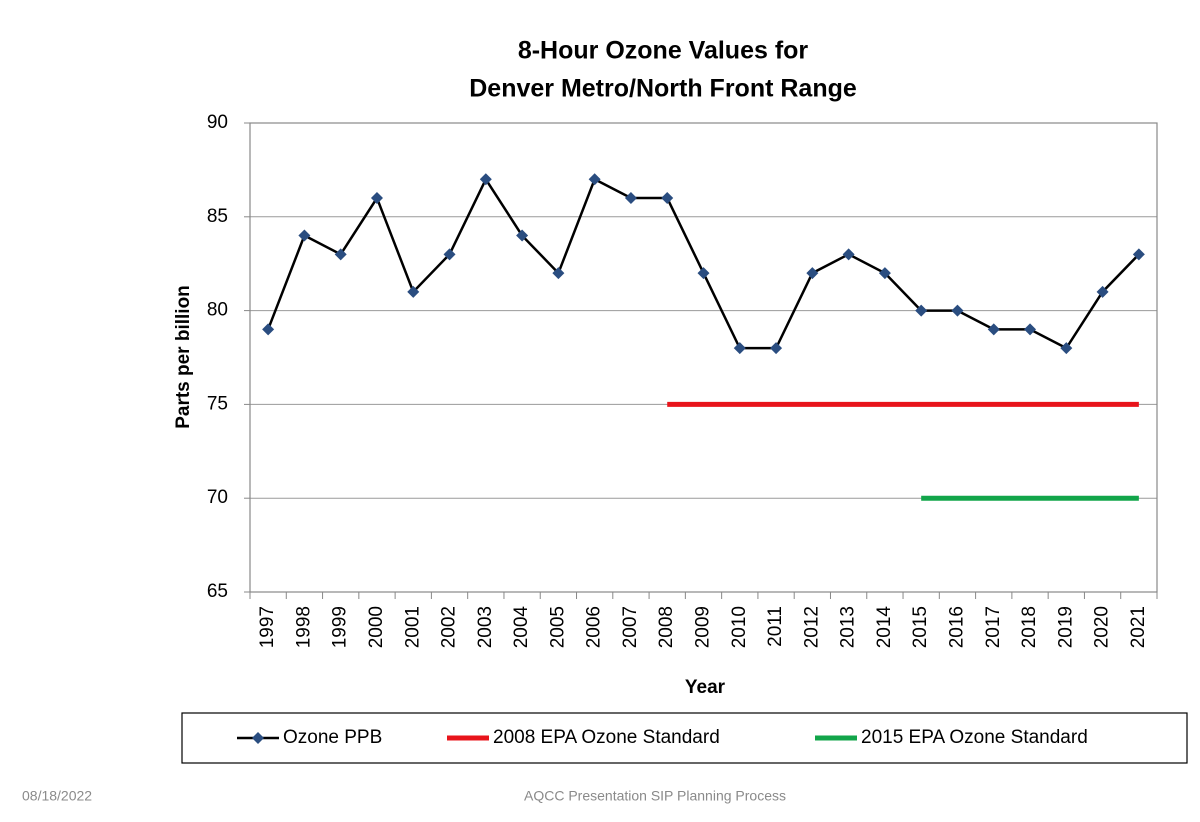 The image size is (1200, 822). I want to click on x-tick-label: 2011, so click(775, 626).